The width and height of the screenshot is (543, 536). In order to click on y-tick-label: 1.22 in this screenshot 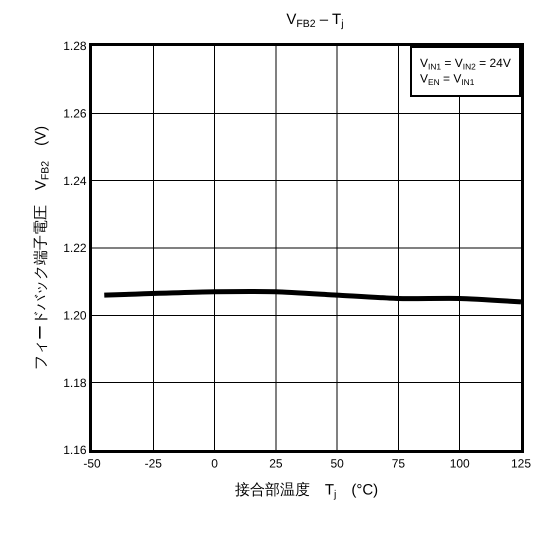, I will do `click(75, 248)`.